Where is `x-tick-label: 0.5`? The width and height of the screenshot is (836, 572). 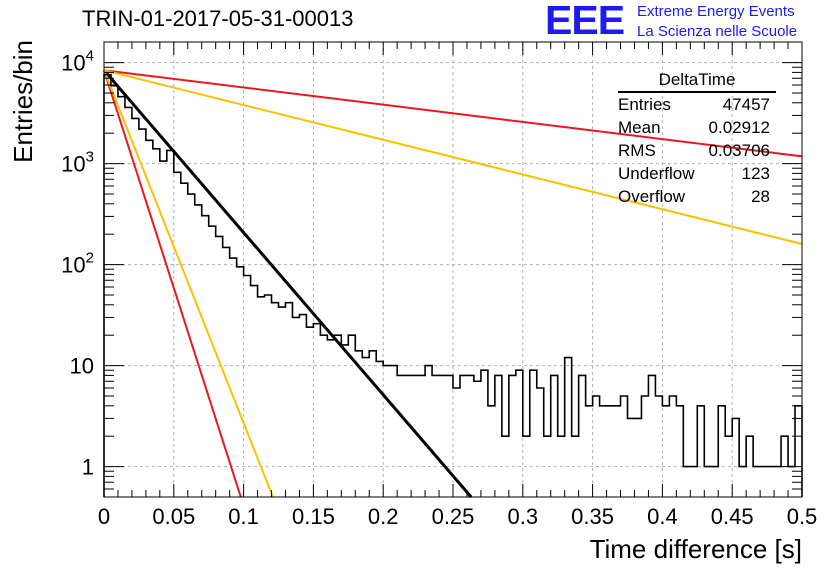
x-tick-label: 0.5 is located at coordinates (802, 516).